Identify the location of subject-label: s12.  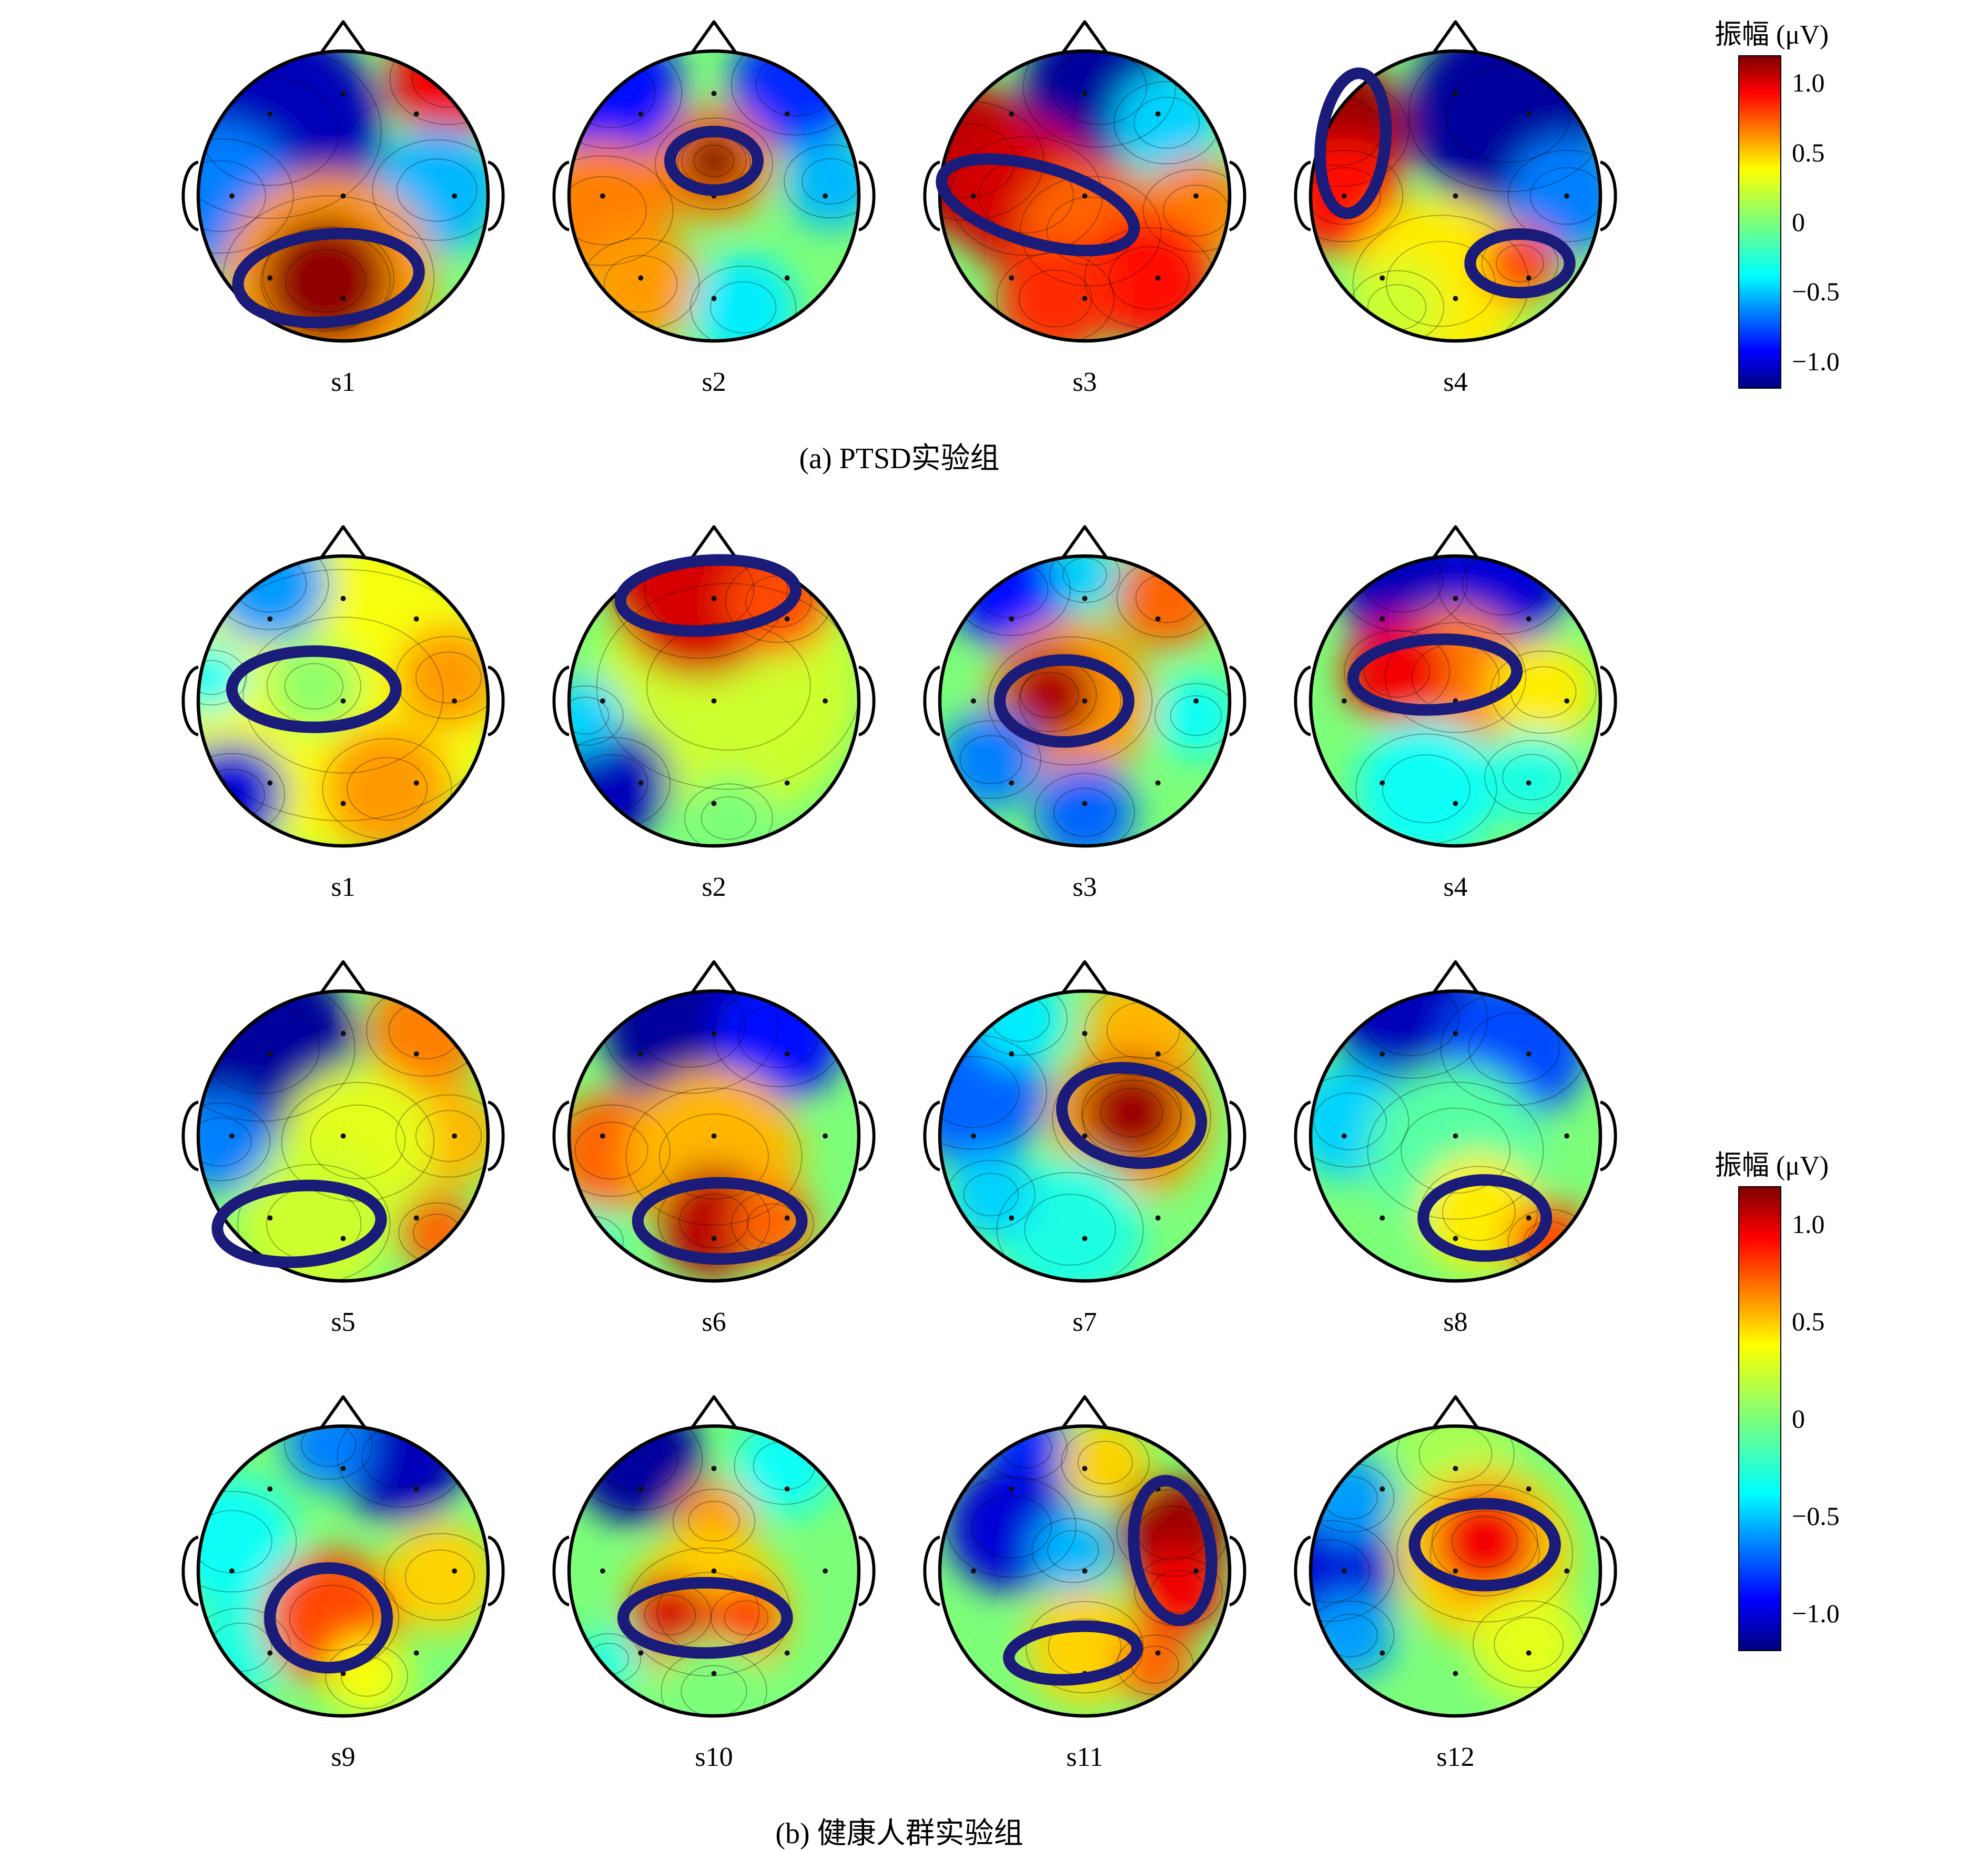
(1455, 1757).